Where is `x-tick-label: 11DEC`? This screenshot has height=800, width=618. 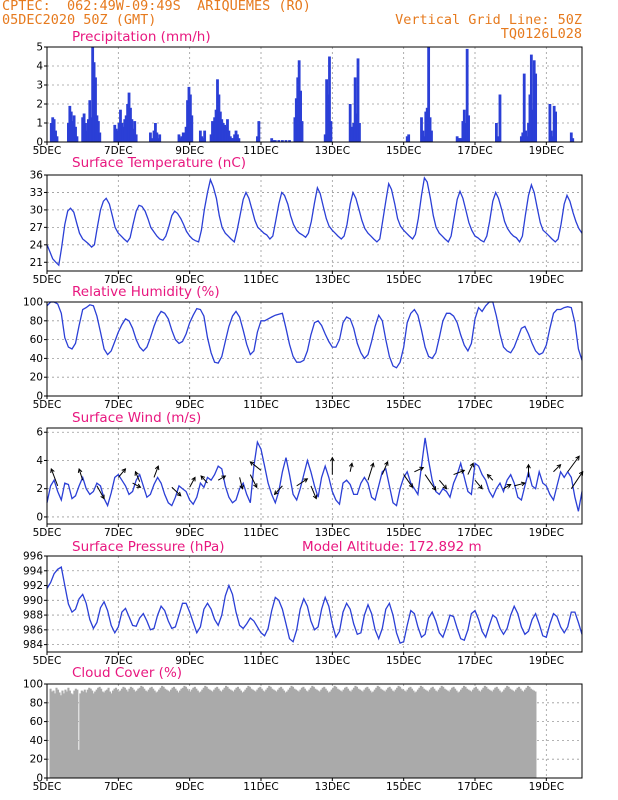
x-tick-label: 11DEC is located at coordinates (260, 661).